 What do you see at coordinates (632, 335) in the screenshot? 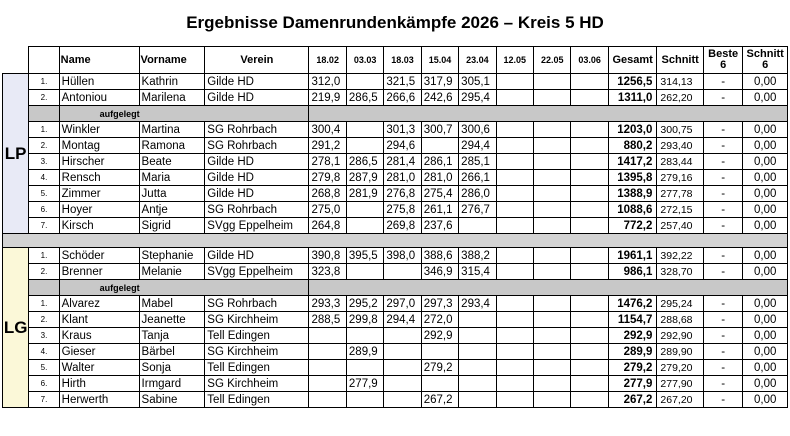
I see `gesamt-cell: 292,9` at bounding box center [632, 335].